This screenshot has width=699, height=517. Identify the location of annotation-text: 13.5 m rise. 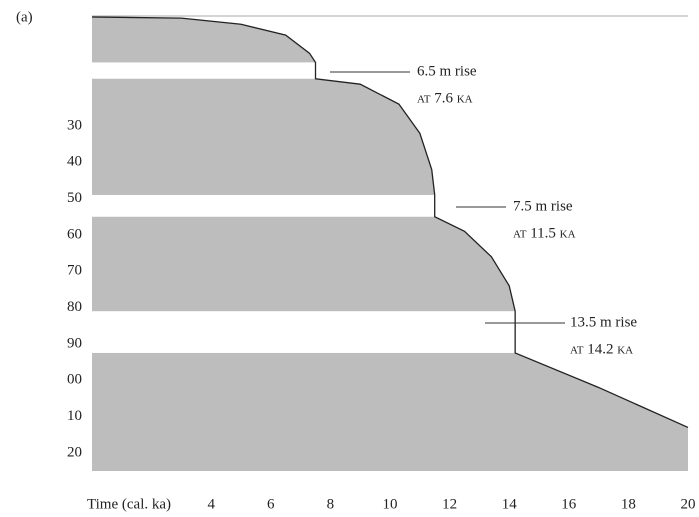
(603, 322).